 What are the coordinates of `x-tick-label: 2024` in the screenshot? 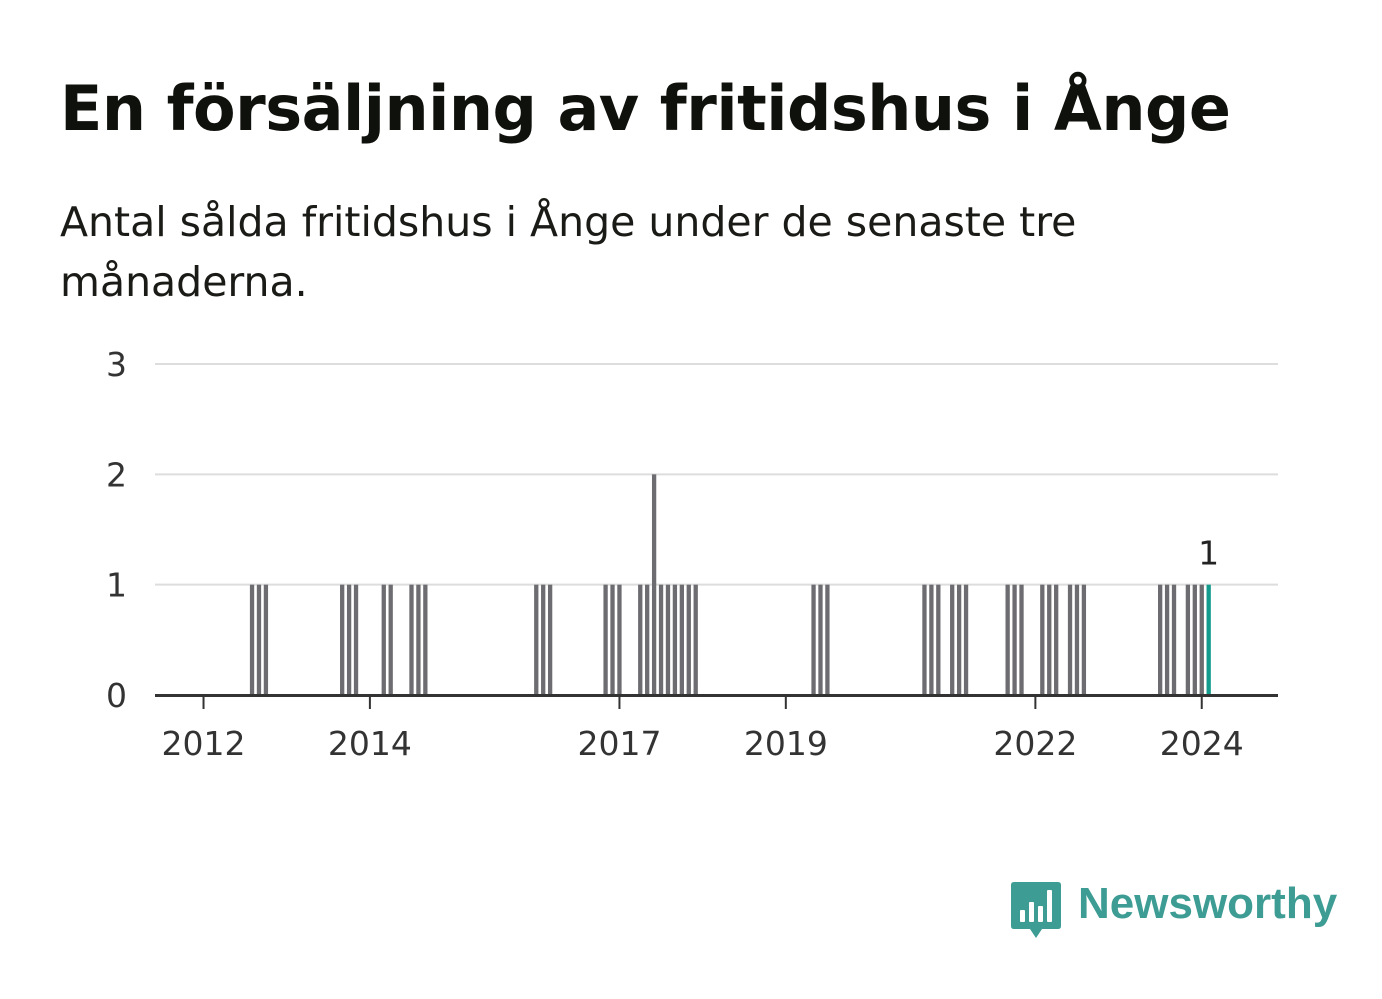 It's located at (1202, 743).